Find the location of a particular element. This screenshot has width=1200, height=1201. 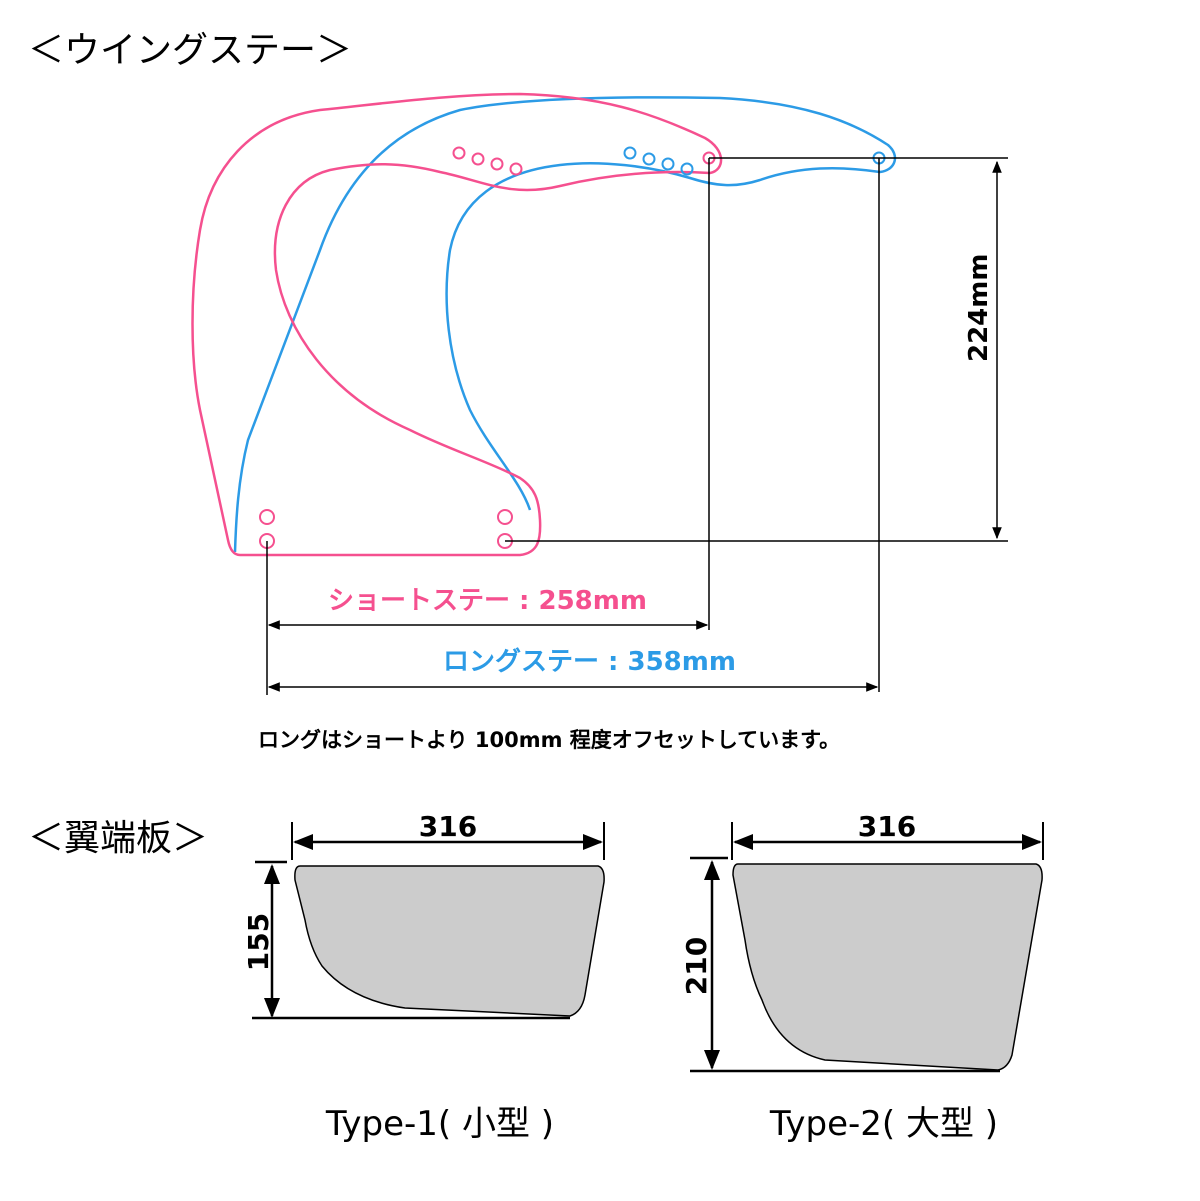

end-plate-type2-shape is located at coordinates (887, 967).